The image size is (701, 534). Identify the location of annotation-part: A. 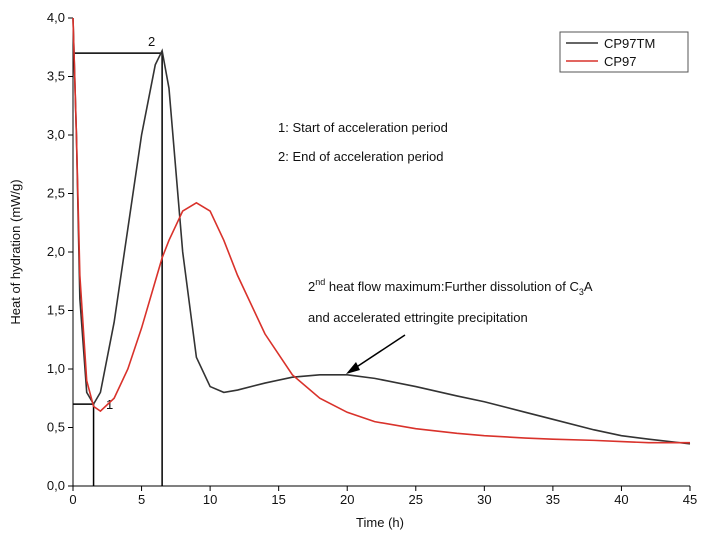
(588, 286).